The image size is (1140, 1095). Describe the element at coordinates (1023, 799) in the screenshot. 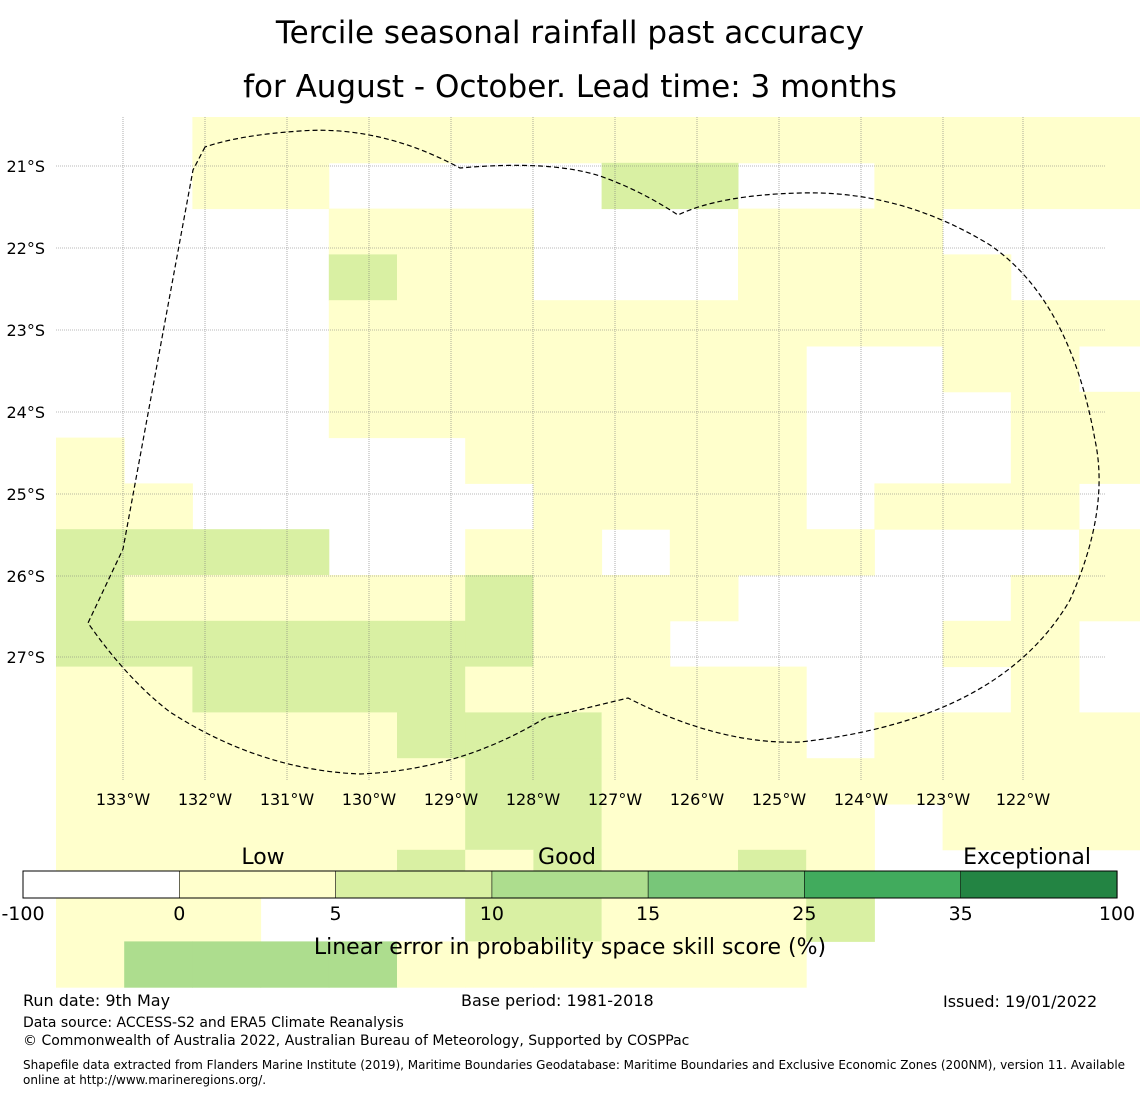

I see `longitude-label: 122°W` at that location.